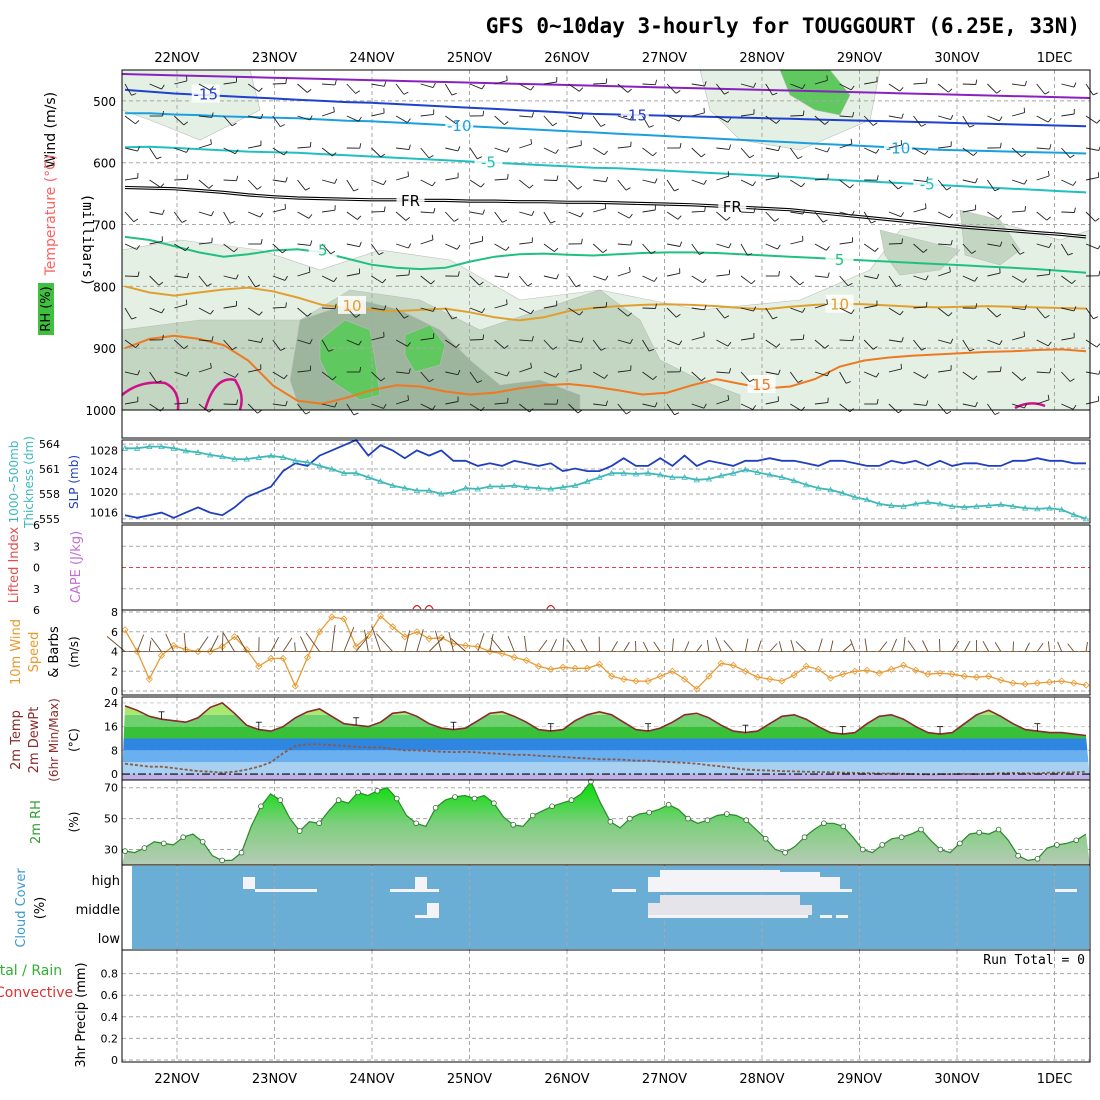 The height and width of the screenshot is (1100, 1100). I want to click on precip-label-2: Convective, so click(36, 993).